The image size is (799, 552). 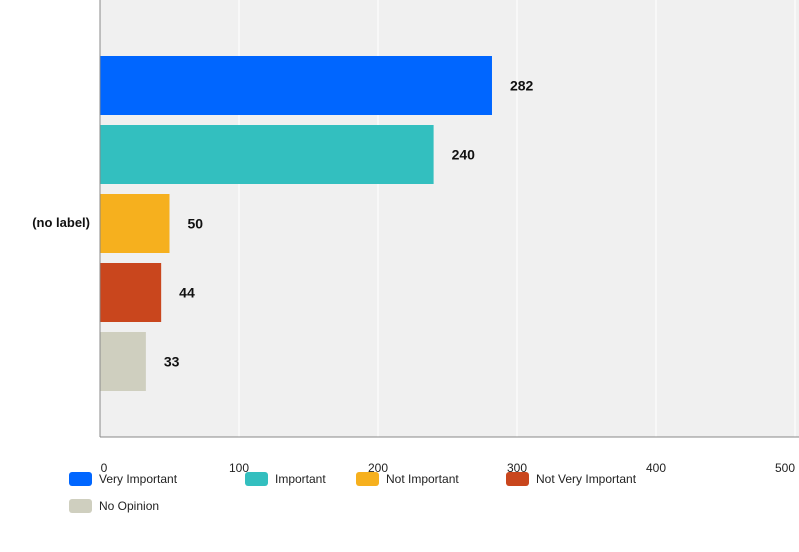 What do you see at coordinates (123, 361) in the screenshot?
I see `bar-no-opinion` at bounding box center [123, 361].